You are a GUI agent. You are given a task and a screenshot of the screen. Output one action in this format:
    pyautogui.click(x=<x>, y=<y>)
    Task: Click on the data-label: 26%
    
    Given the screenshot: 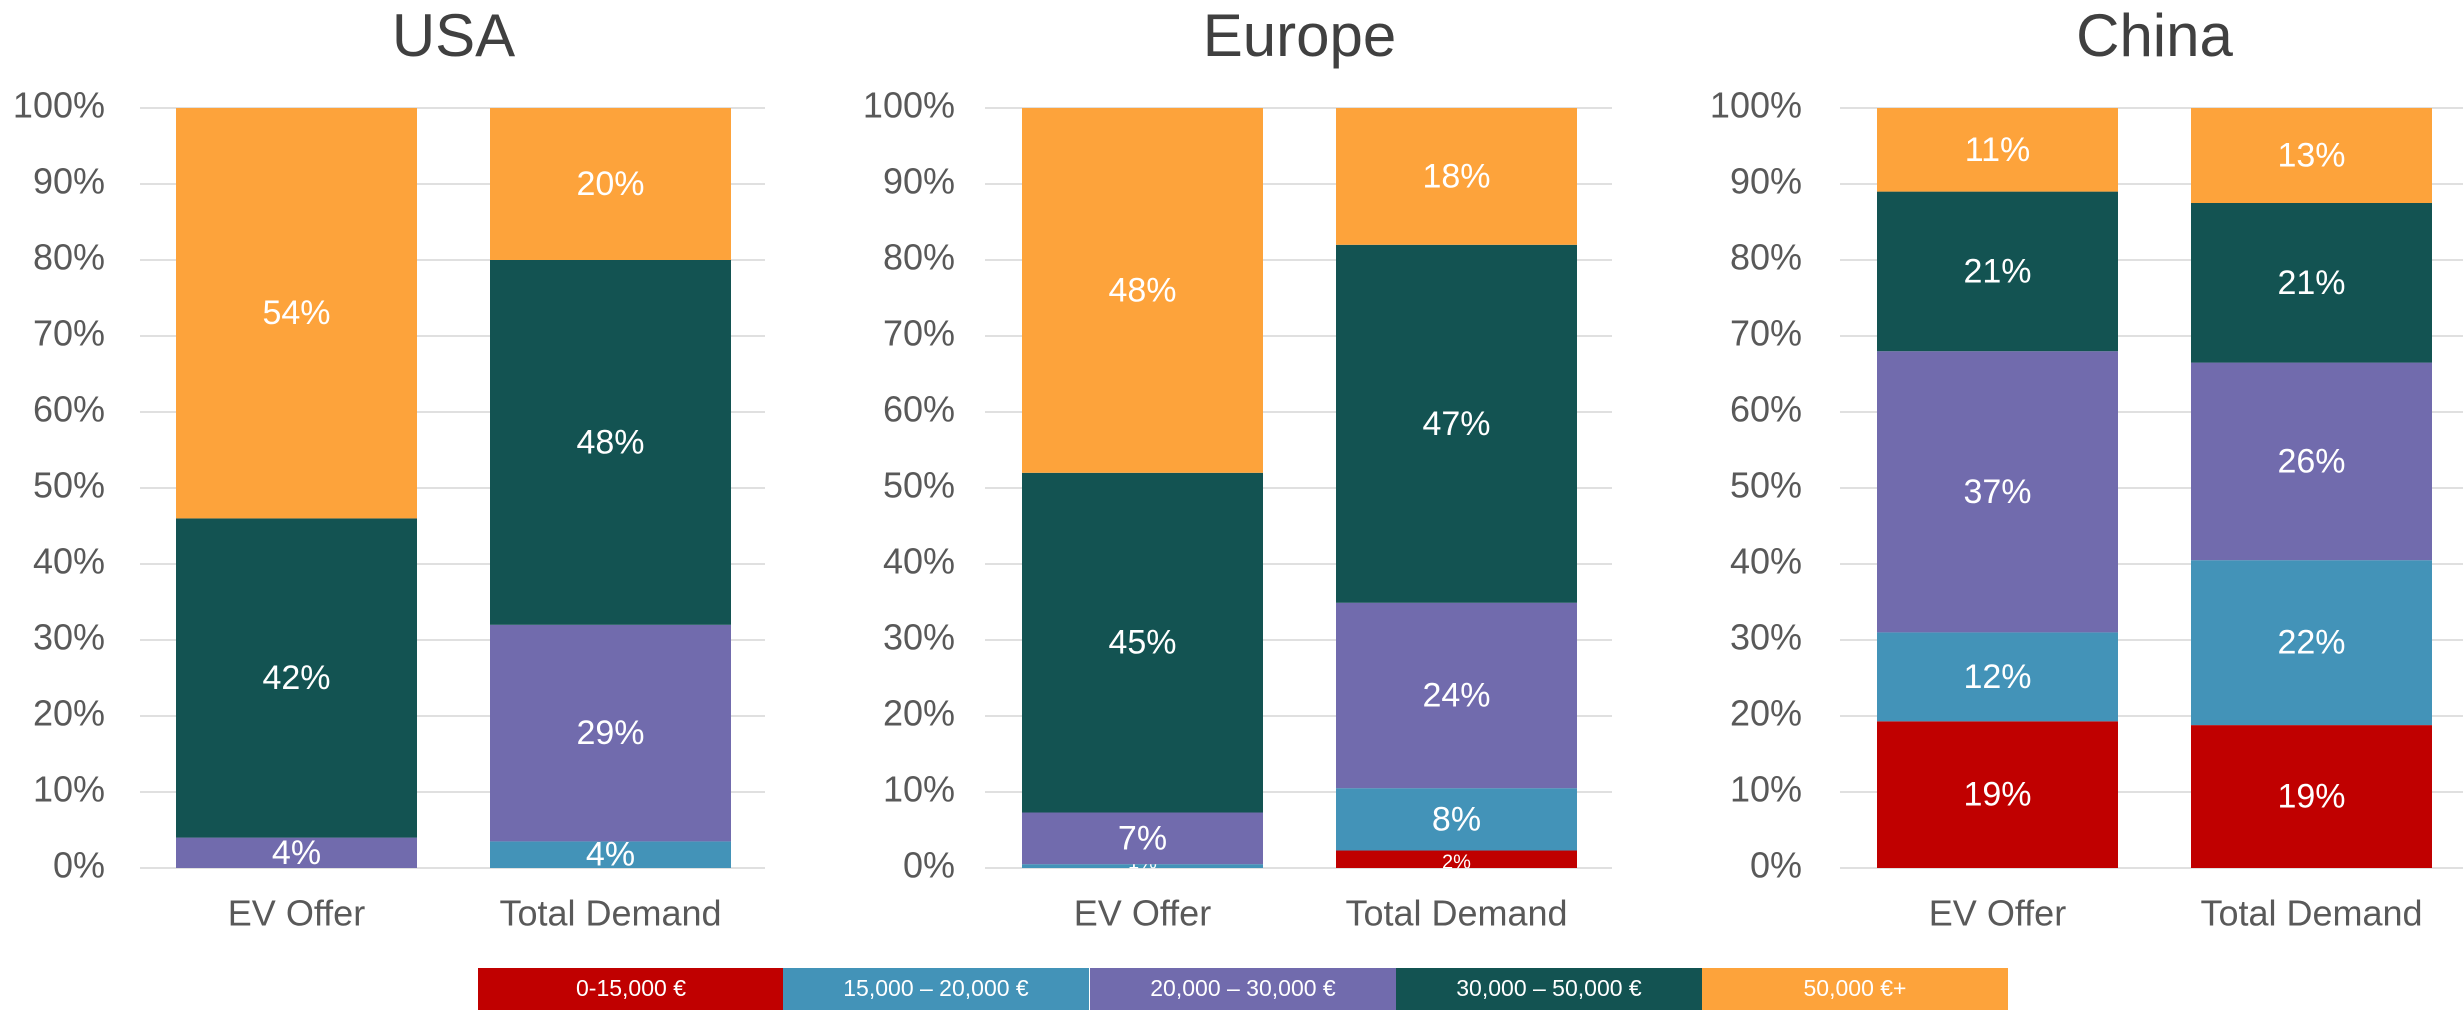 What is the action you would take?
    pyautogui.click(x=2311, y=461)
    